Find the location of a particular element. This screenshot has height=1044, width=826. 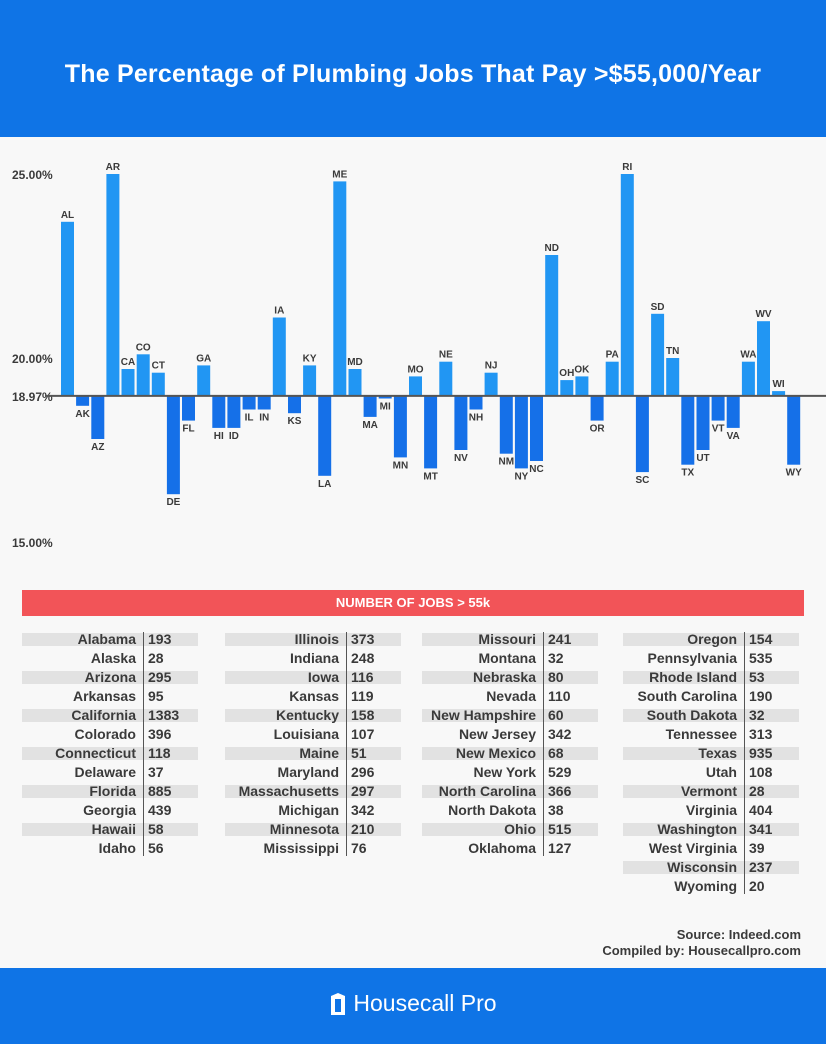

bar-label: ME is located at coordinates (339, 174).